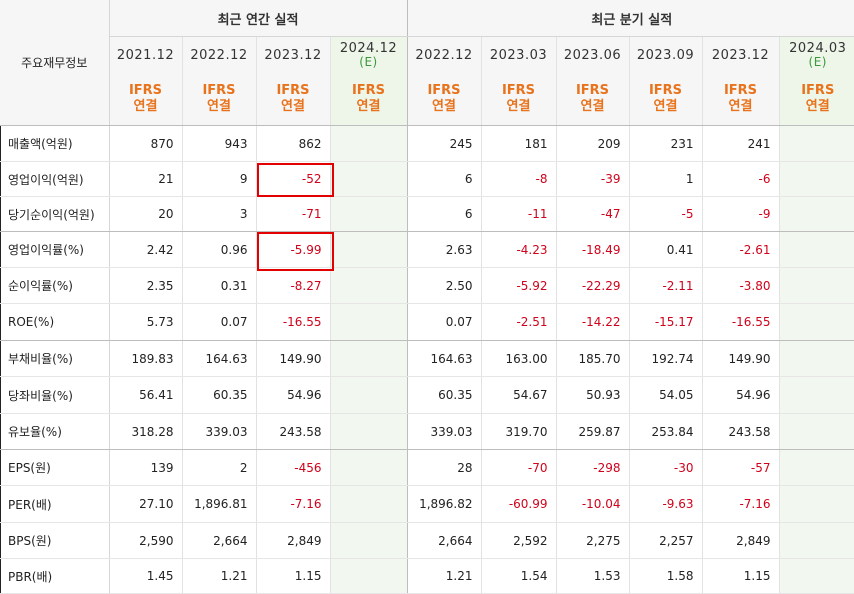 Image resolution: width=854 pixels, height=594 pixels. Describe the element at coordinates (630, 18) in the screenshot. I see `quarterly-results-header: 최근 분기 실적` at that location.